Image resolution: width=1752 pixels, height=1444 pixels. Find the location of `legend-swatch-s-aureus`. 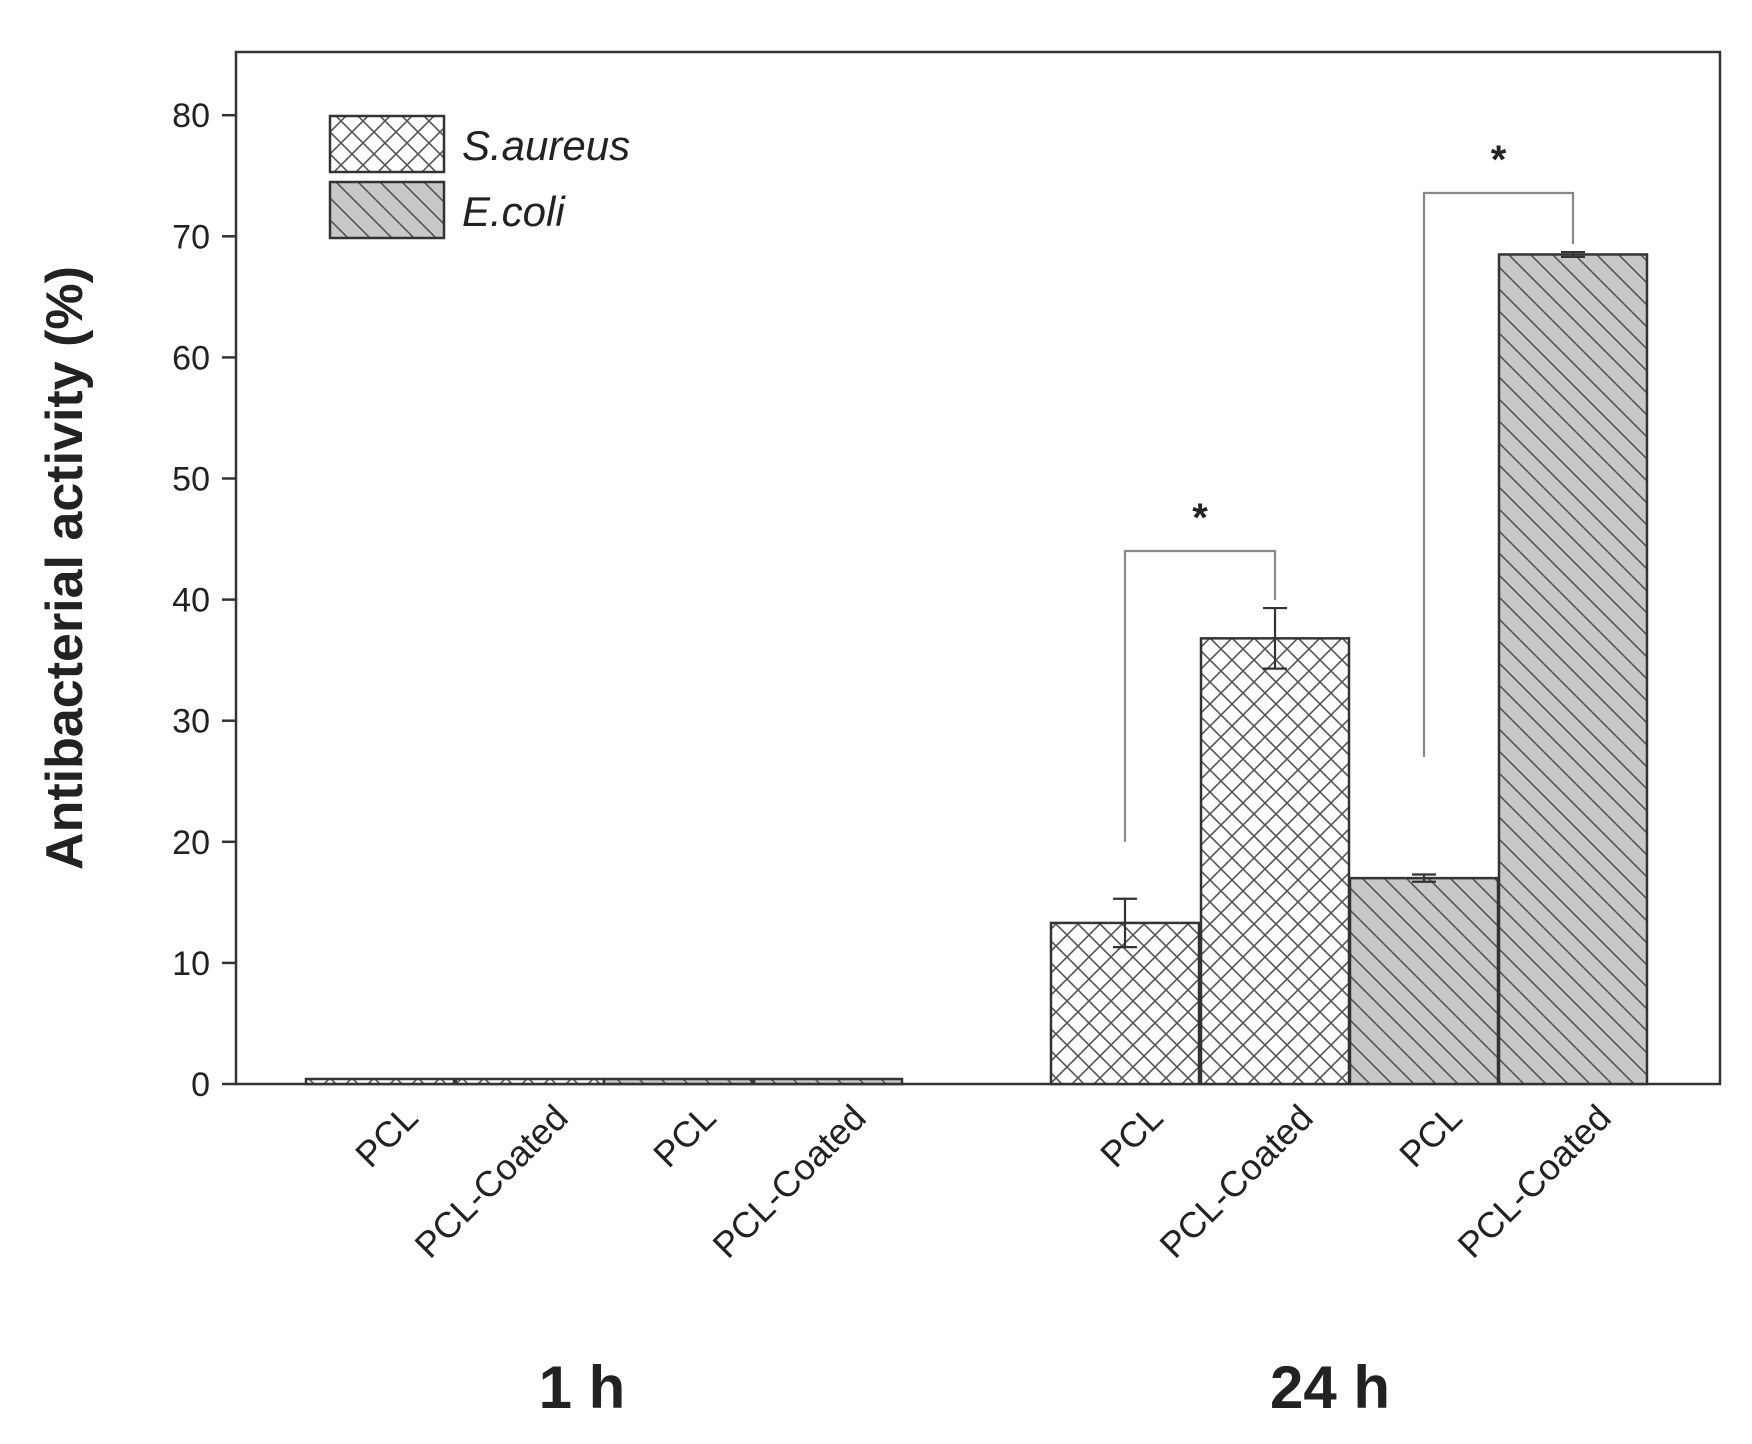

legend-swatch-s-aureus is located at coordinates (387, 144).